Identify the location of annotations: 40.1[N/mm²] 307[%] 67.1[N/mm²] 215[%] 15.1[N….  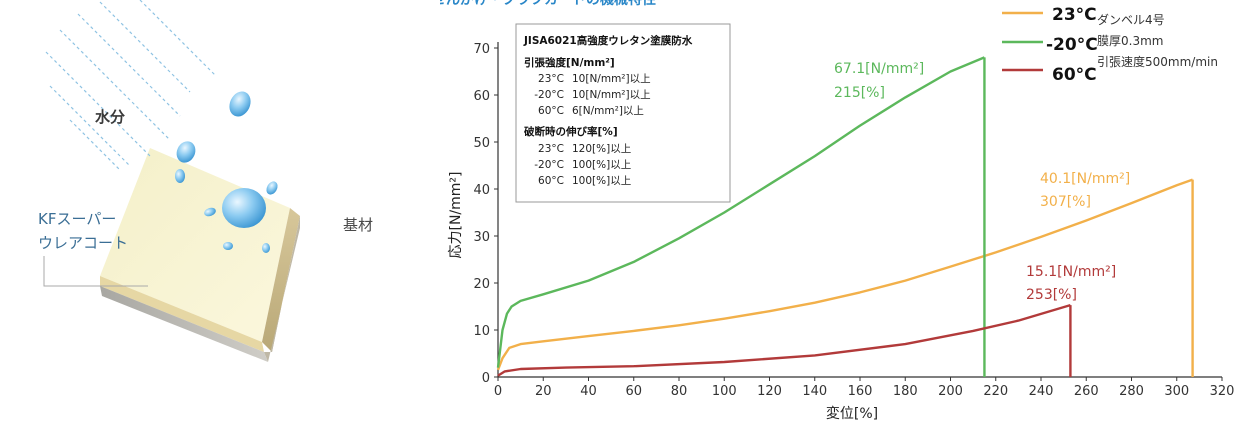
(982, 182).